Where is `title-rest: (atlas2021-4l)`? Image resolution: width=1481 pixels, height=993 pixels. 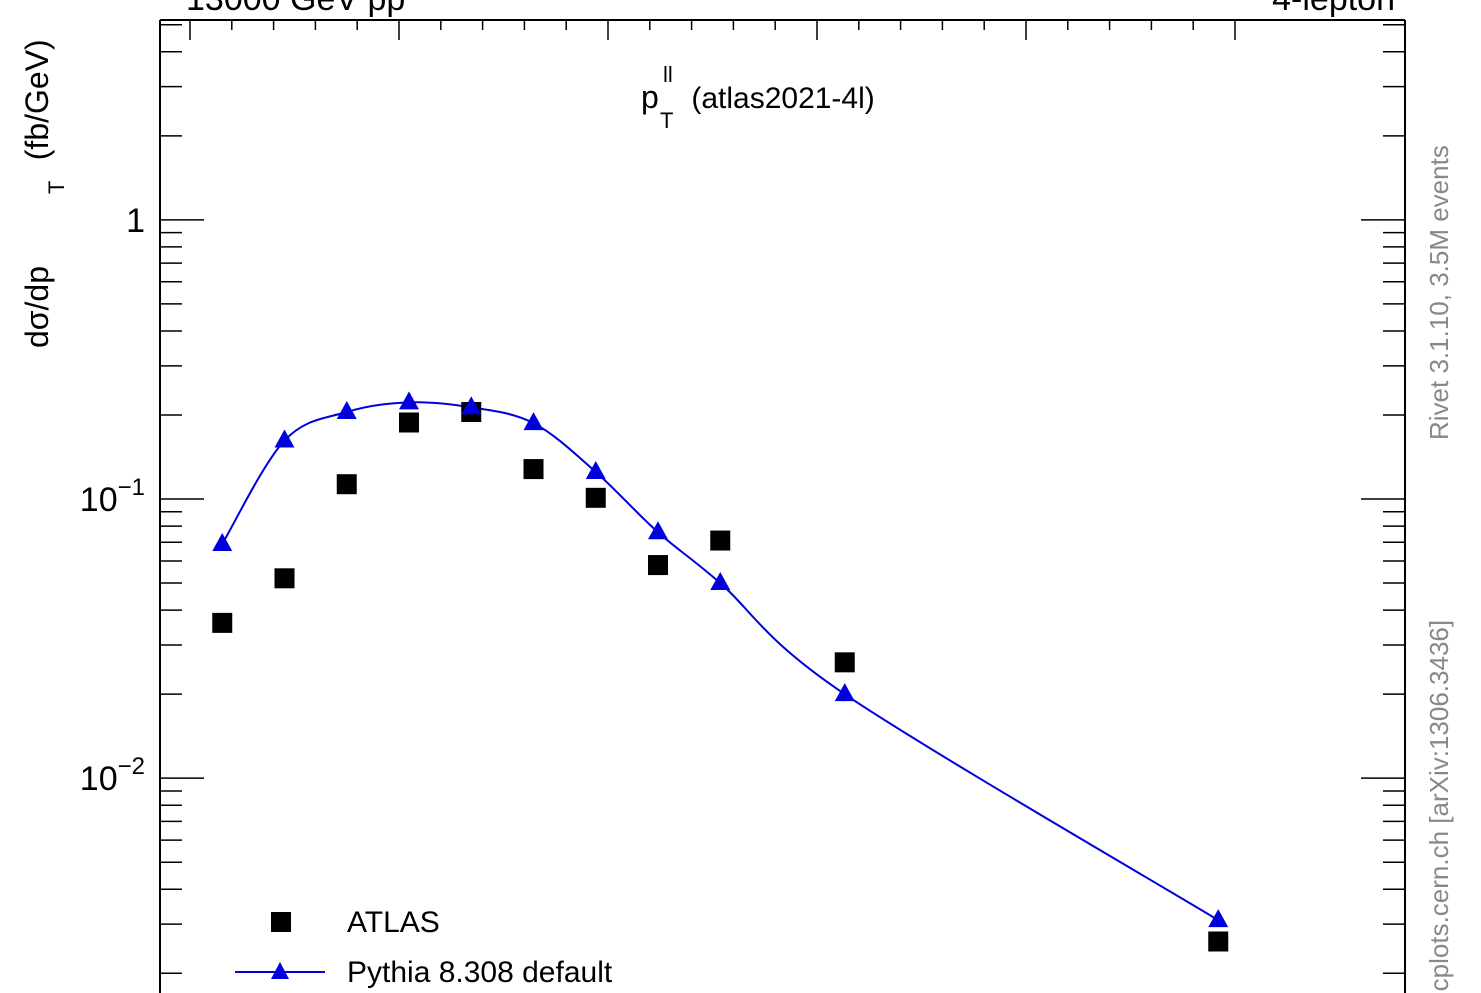
title-rest: (atlas2021-4l) is located at coordinates (779, 98).